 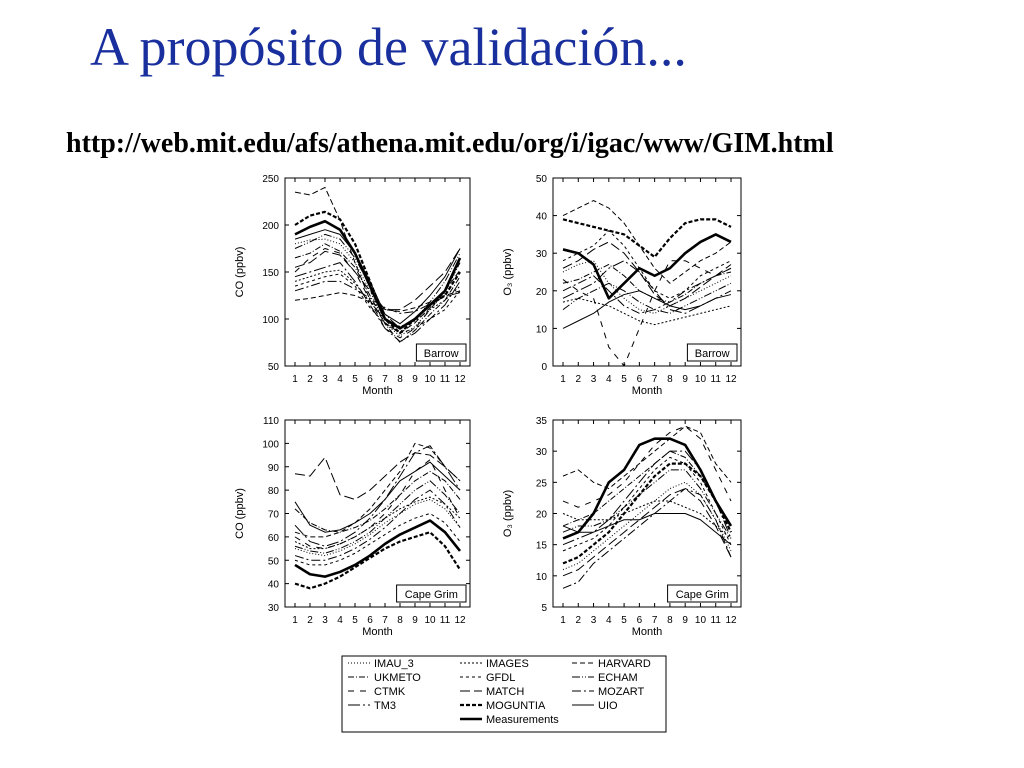 What do you see at coordinates (542, 421) in the screenshot?
I see `y-tick-label: 35` at bounding box center [542, 421].